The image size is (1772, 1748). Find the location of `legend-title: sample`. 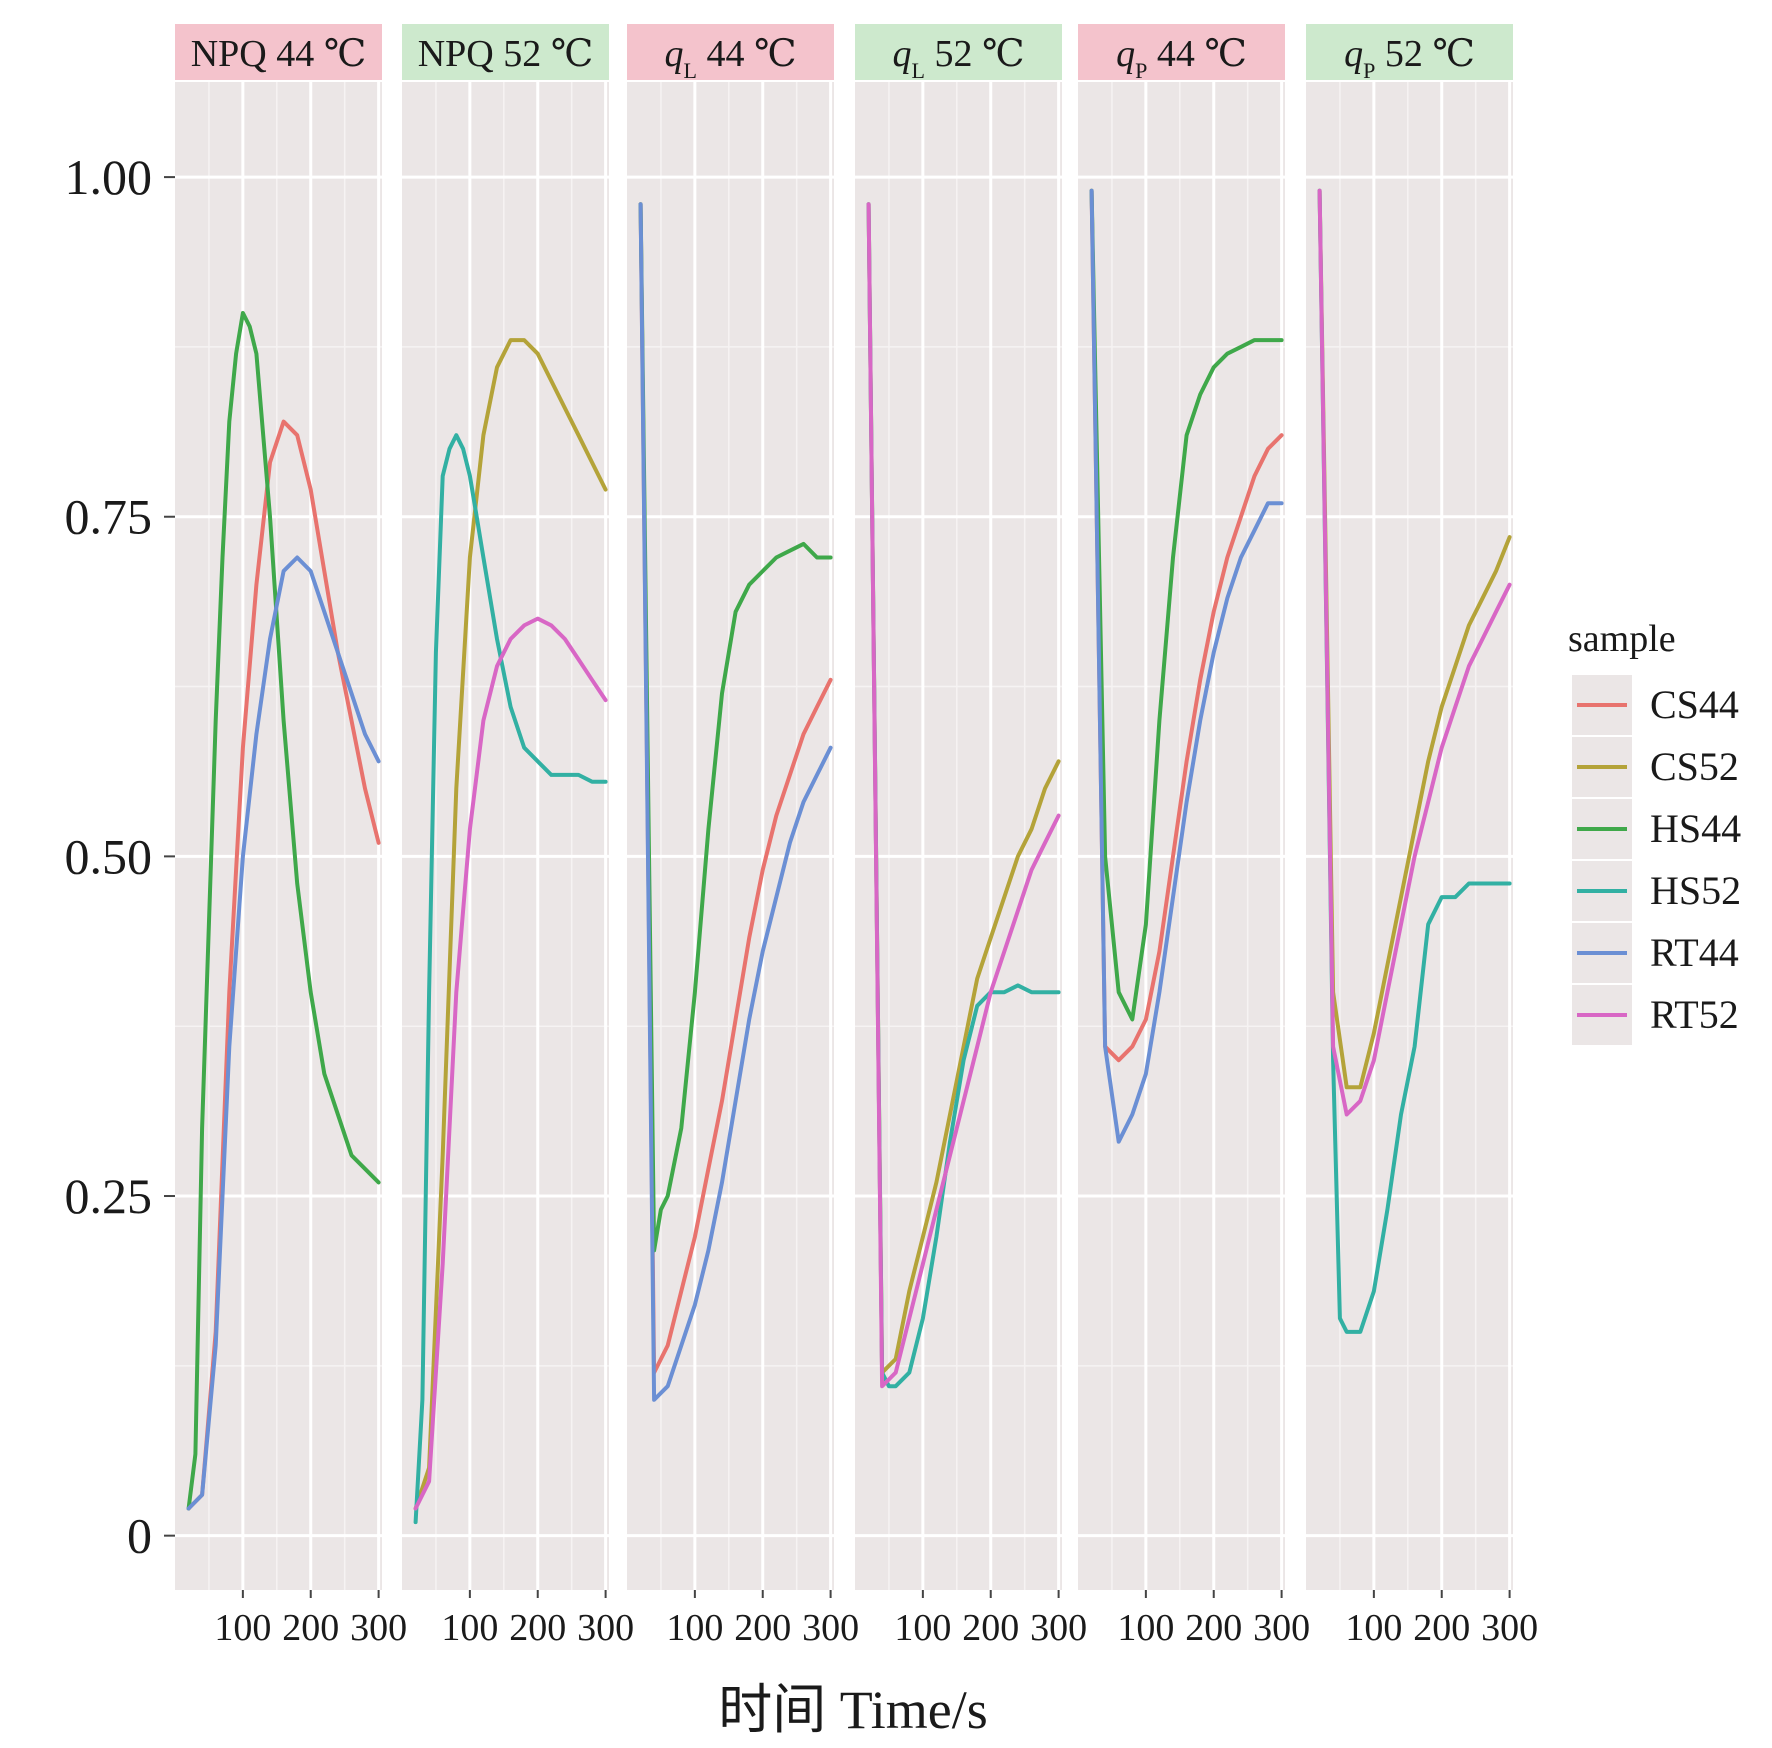

legend-title: sample is located at coordinates (1622, 639).